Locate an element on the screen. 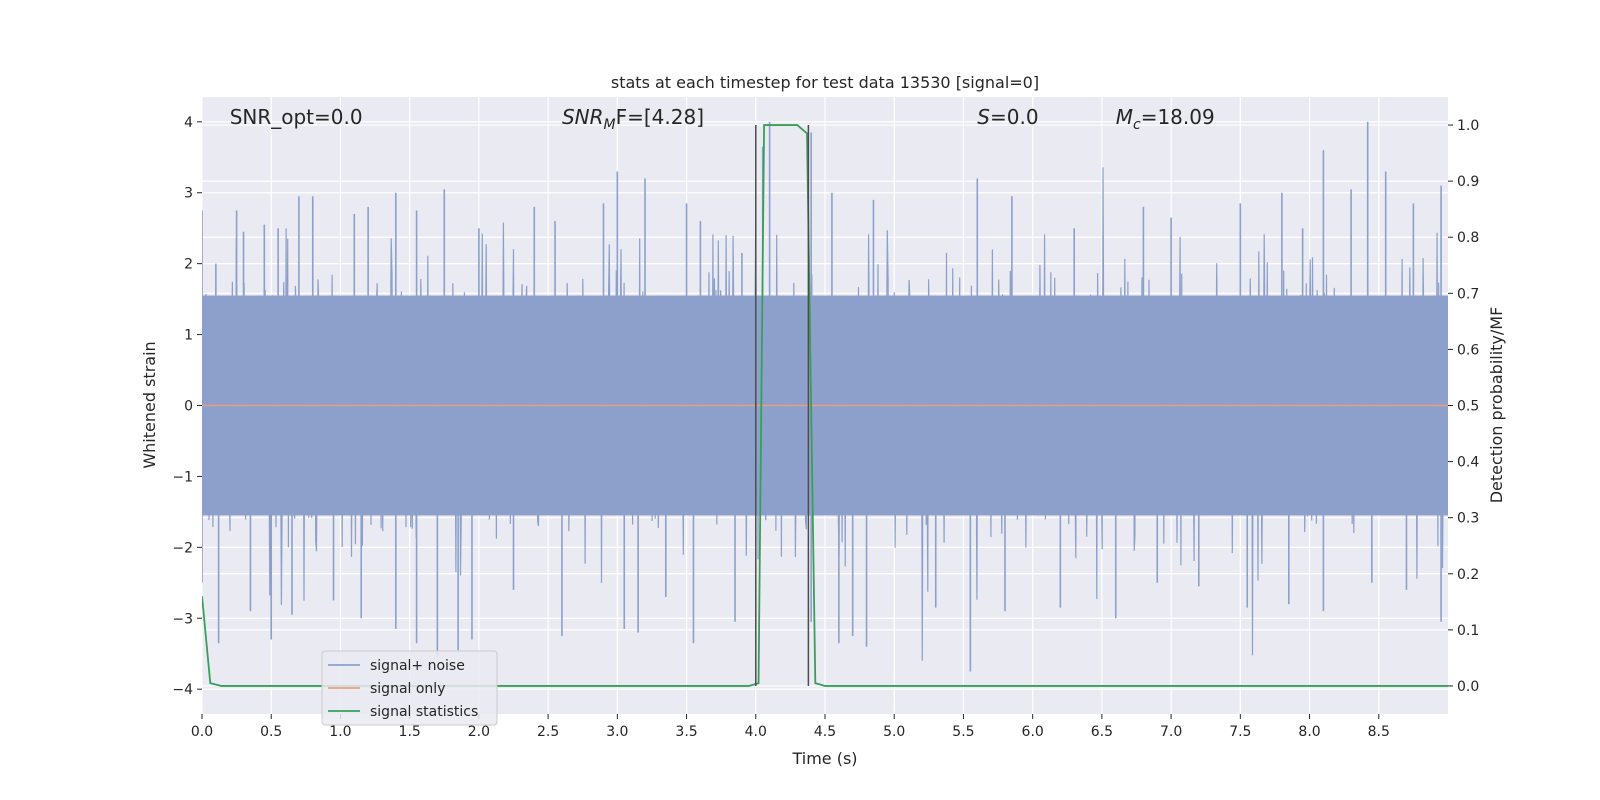 The width and height of the screenshot is (1600, 800). annotation: SNRMF=[4.28] is located at coordinates (633, 119).